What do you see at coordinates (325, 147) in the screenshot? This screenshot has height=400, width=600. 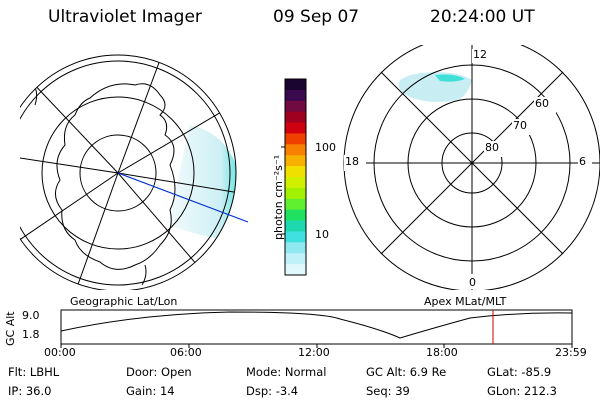 I see `colorbar-tick-100: 100` at bounding box center [325, 147].